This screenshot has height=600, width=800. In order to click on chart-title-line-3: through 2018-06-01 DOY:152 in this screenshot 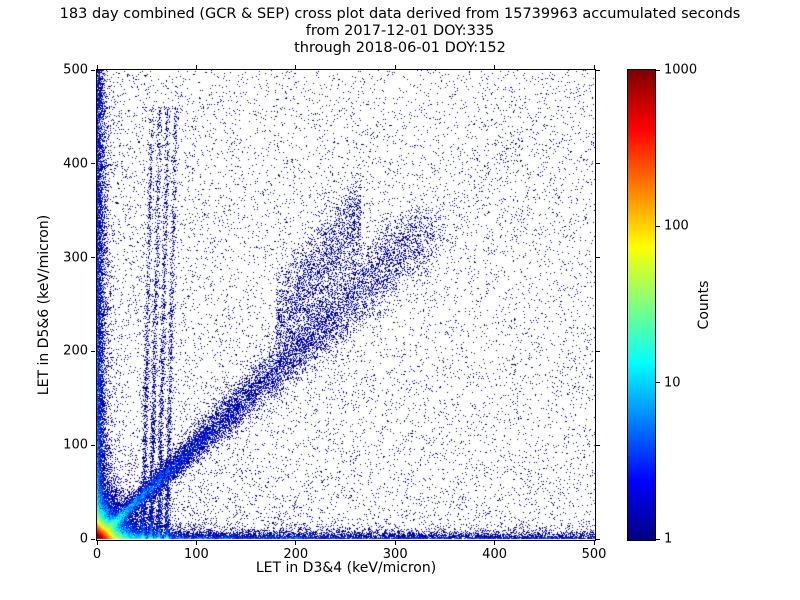, I will do `click(400, 48)`.